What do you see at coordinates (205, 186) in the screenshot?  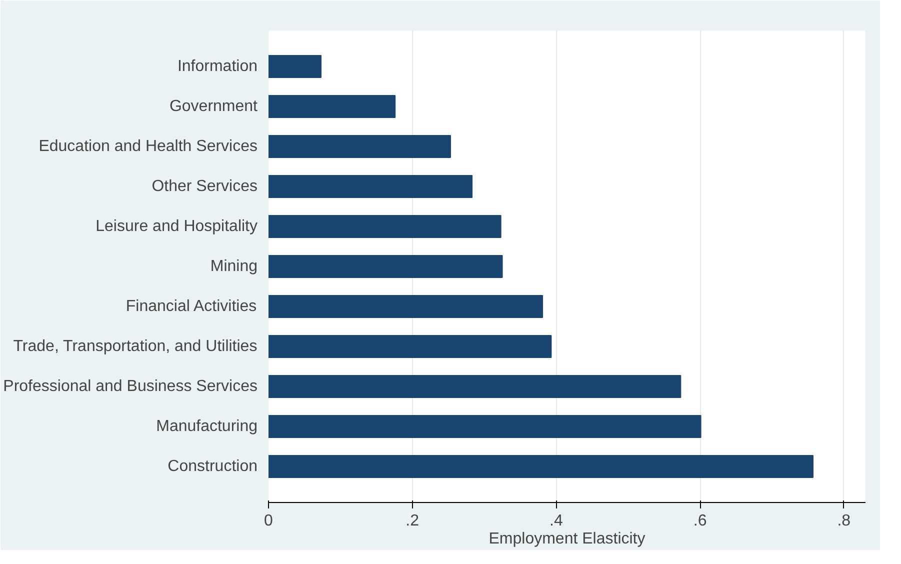 I see `y-tick-label: Other Services` at bounding box center [205, 186].